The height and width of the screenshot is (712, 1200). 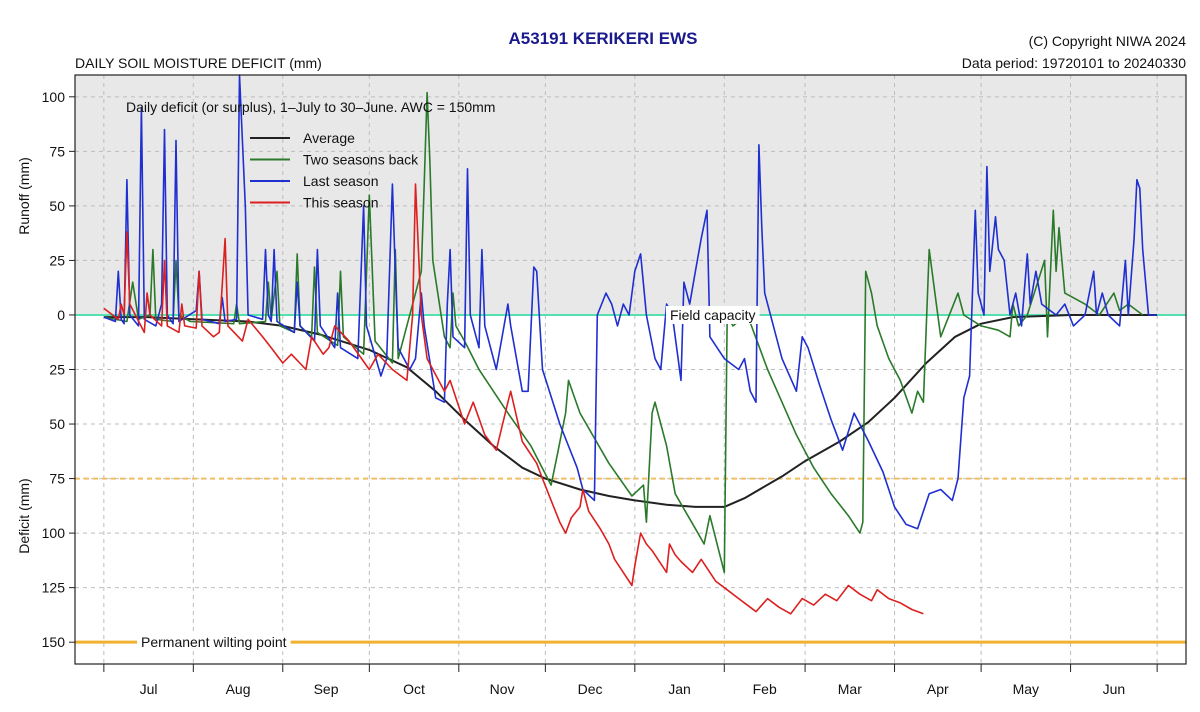 What do you see at coordinates (198, 63) in the screenshot?
I see `chart-subtitle: DAILY SOIL MOISTURE DEFICIT (mm)` at bounding box center [198, 63].